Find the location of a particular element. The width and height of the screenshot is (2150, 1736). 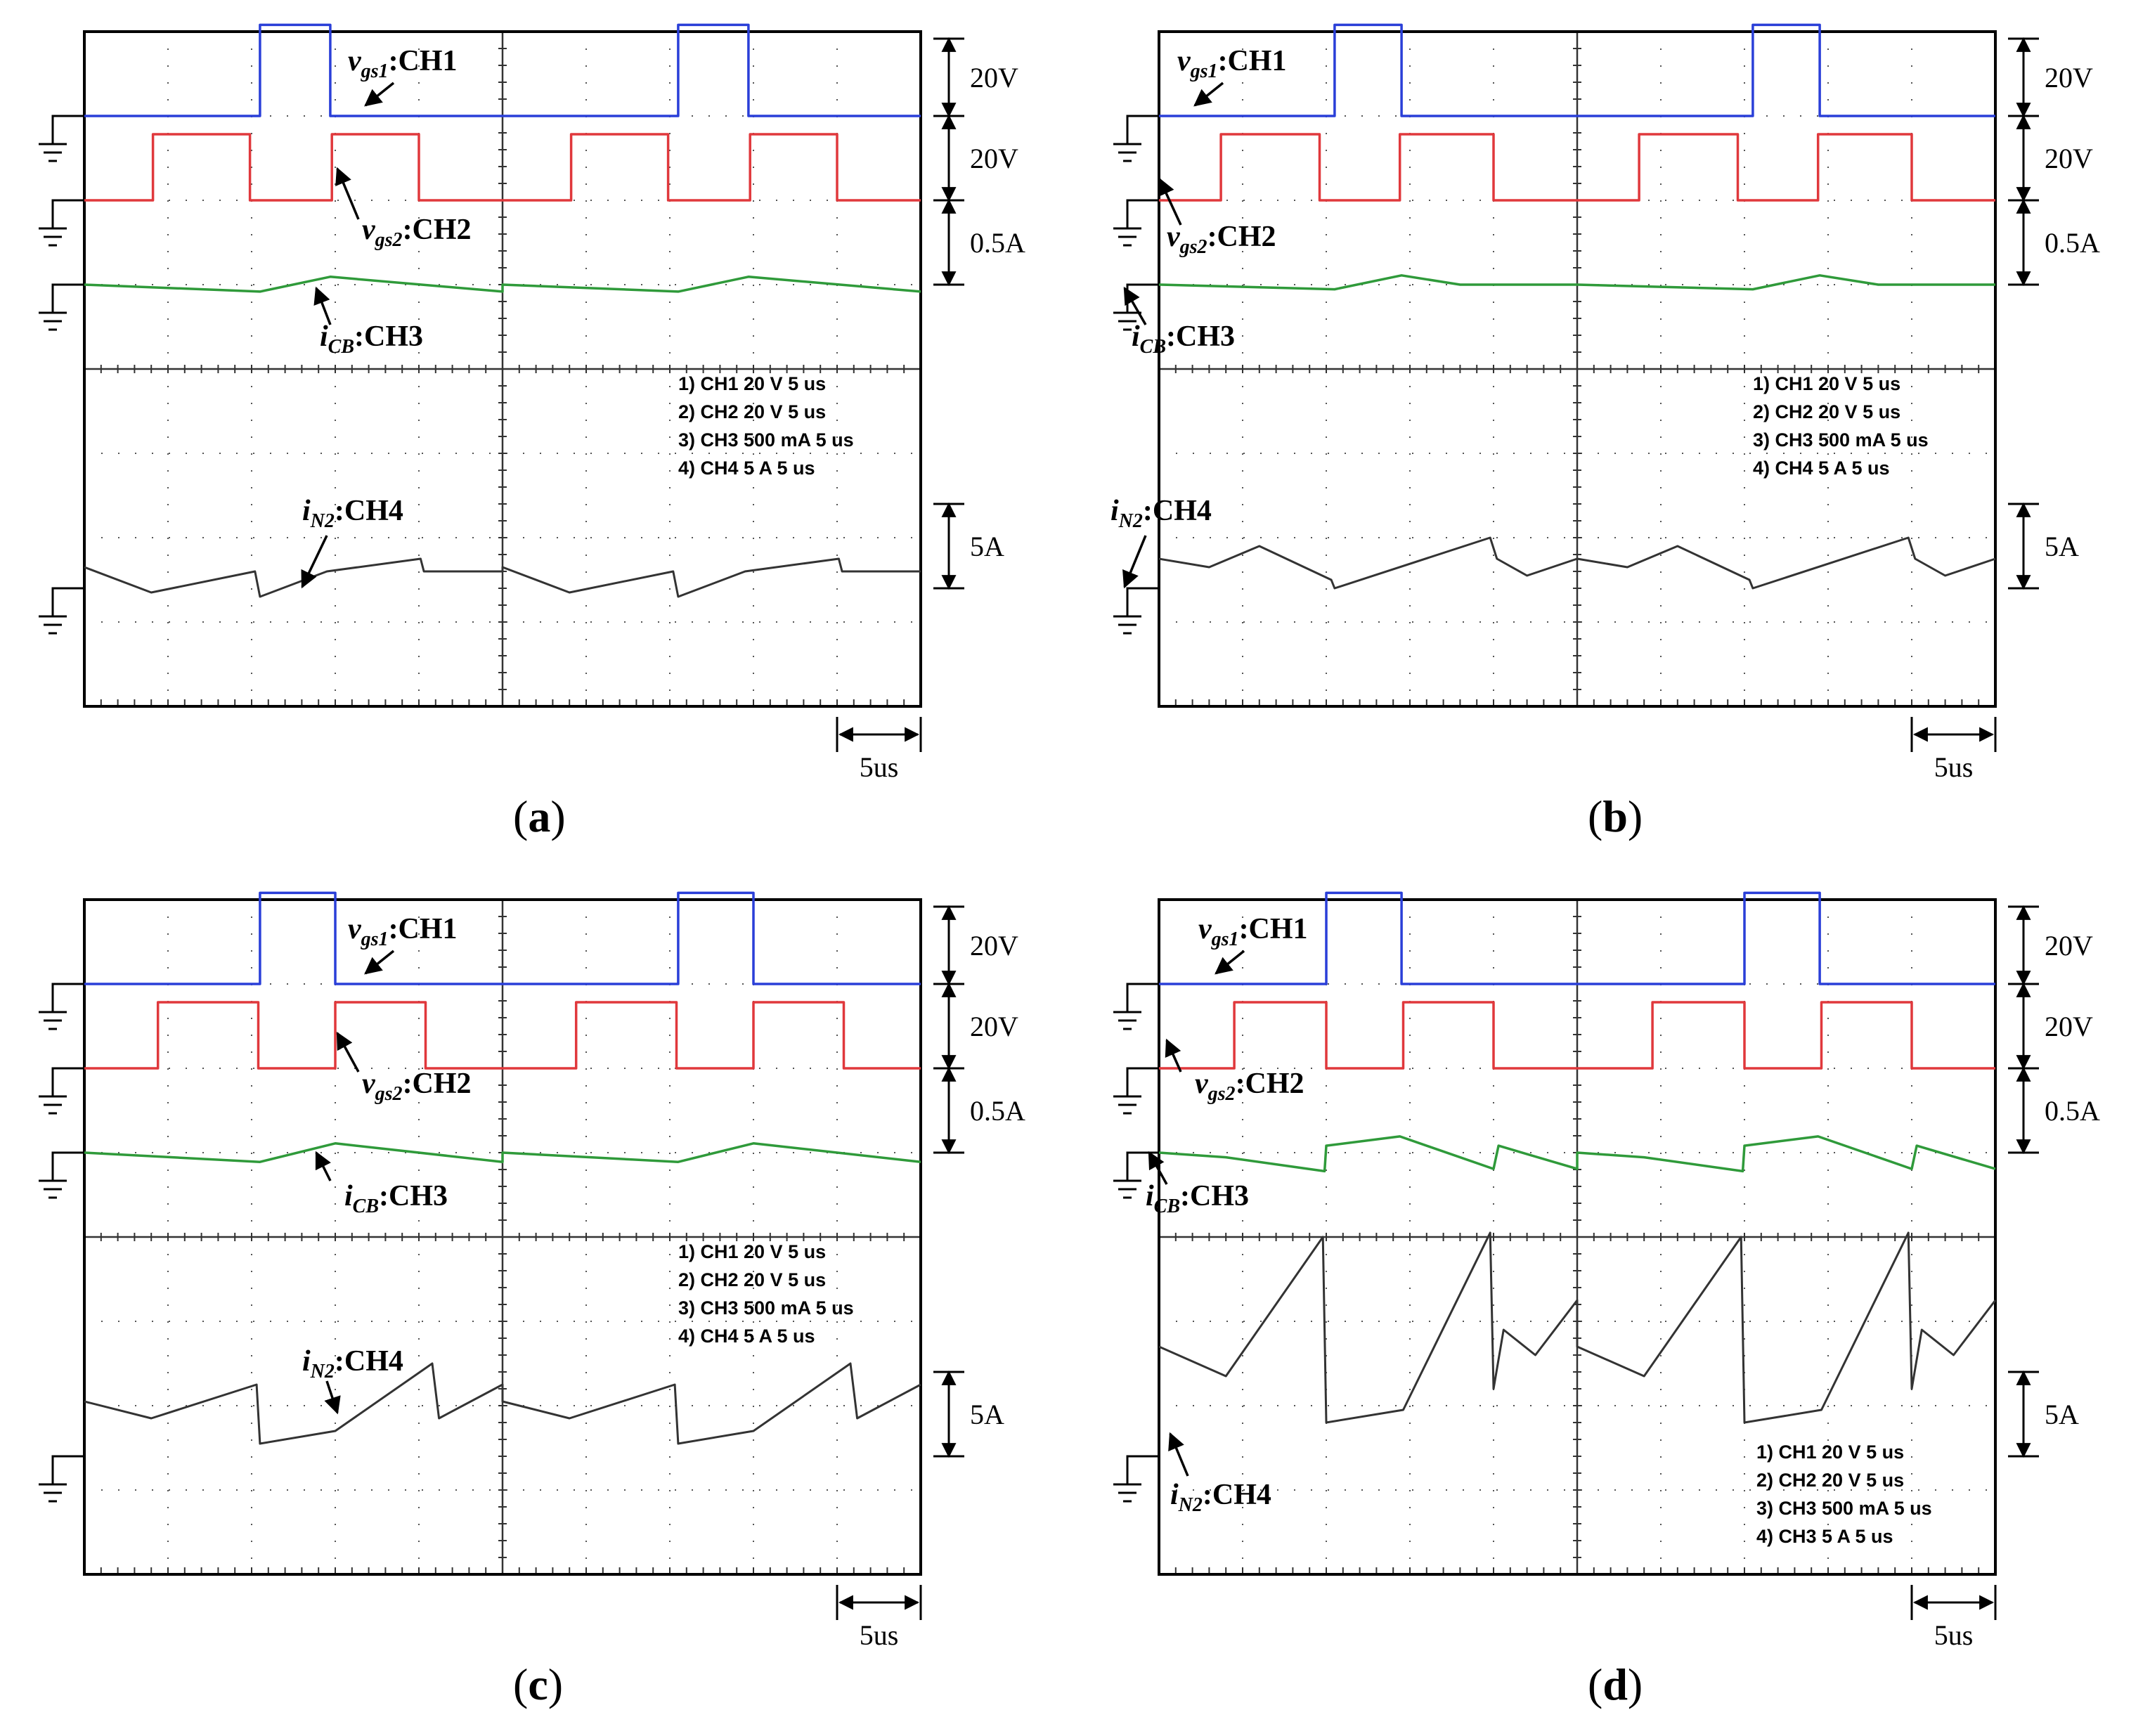

panel-label: (b) is located at coordinates (1616, 817).